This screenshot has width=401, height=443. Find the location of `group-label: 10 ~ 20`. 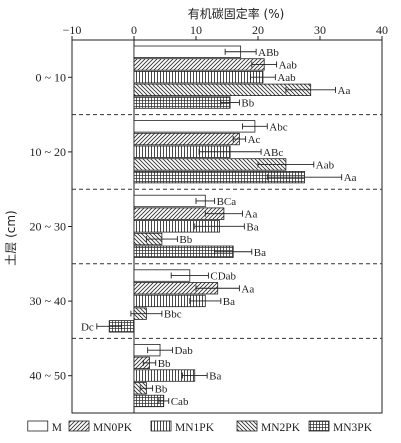

group-label: 10 ~ 20 is located at coordinates (48, 152).